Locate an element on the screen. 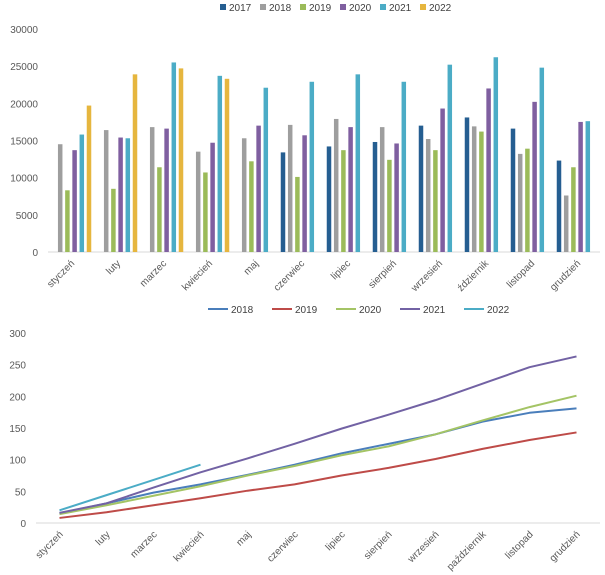 The height and width of the screenshot is (575, 605). y-tick-label: 200 is located at coordinates (17, 397).